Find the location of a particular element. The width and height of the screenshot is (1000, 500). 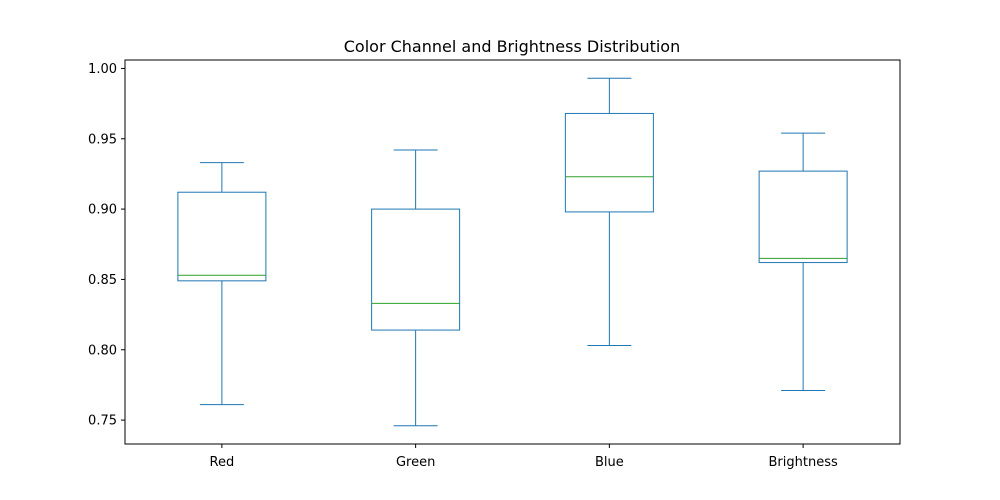

x-axis: Red Green Blue Brightness is located at coordinates (524, 457).